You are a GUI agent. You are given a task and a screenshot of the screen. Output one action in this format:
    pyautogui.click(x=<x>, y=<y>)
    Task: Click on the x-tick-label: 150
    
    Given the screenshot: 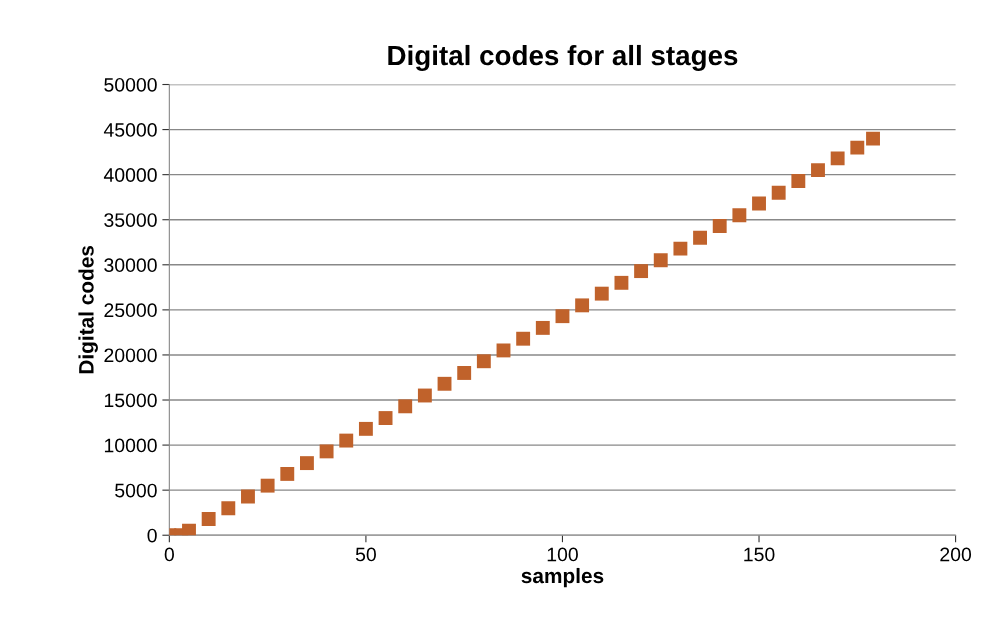 What is the action you would take?
    pyautogui.click(x=759, y=554)
    